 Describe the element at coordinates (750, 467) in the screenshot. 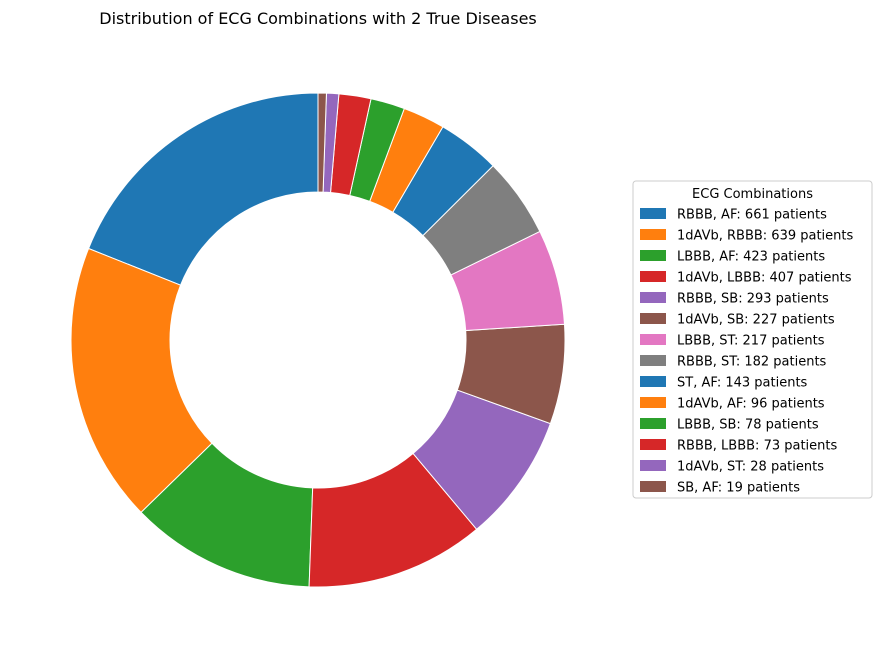

I see `legend-label-13: 1dAVb, ST: 28 patients` at that location.